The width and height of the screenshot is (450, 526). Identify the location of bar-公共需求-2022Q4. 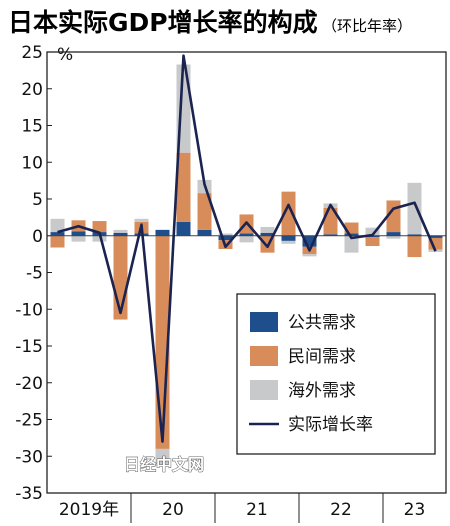
(372, 236).